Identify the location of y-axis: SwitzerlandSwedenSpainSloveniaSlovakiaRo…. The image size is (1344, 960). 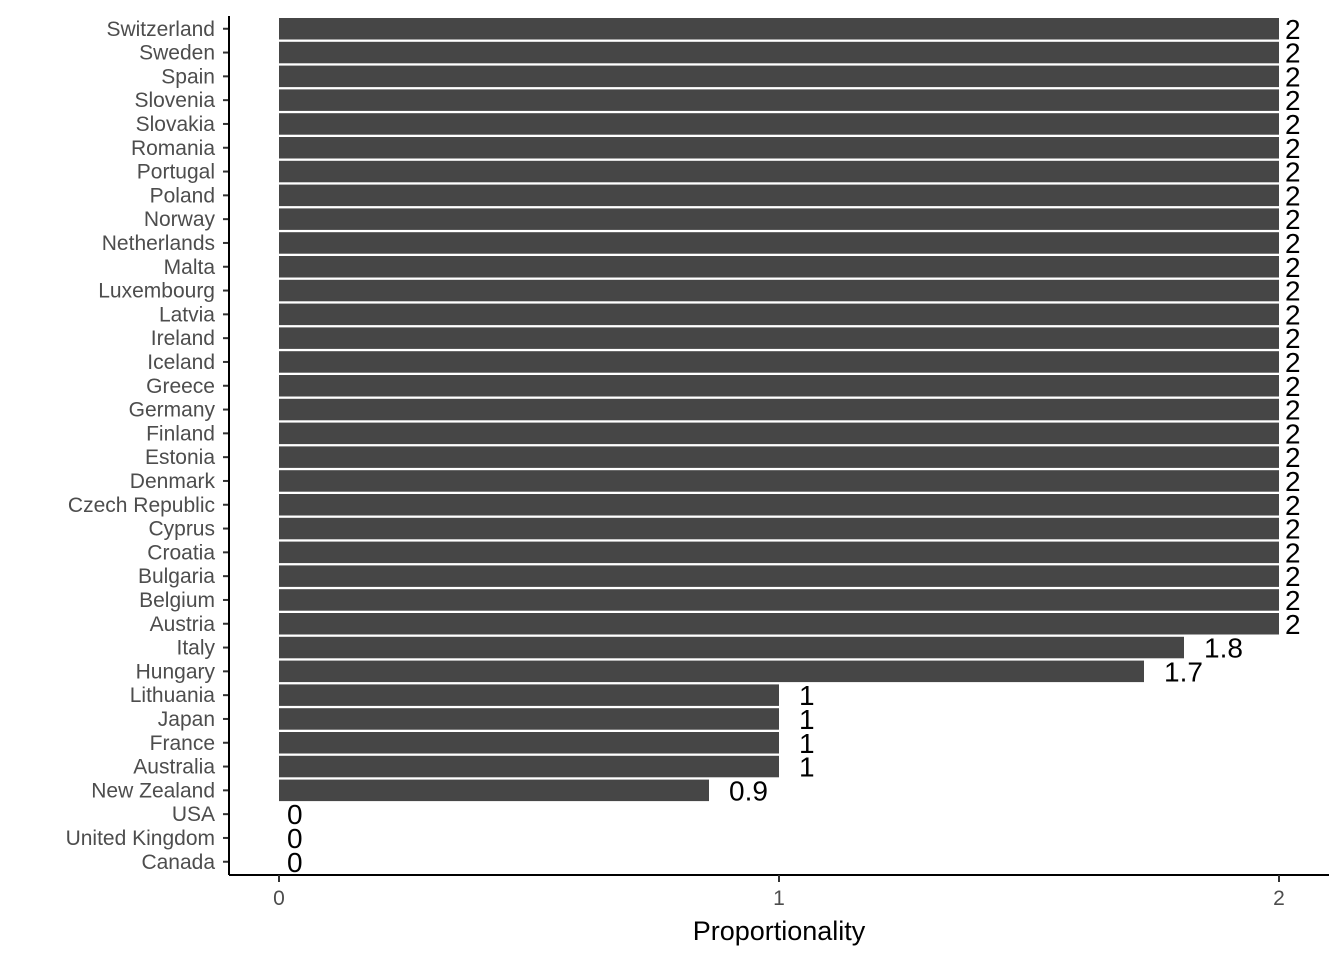
(148, 445).